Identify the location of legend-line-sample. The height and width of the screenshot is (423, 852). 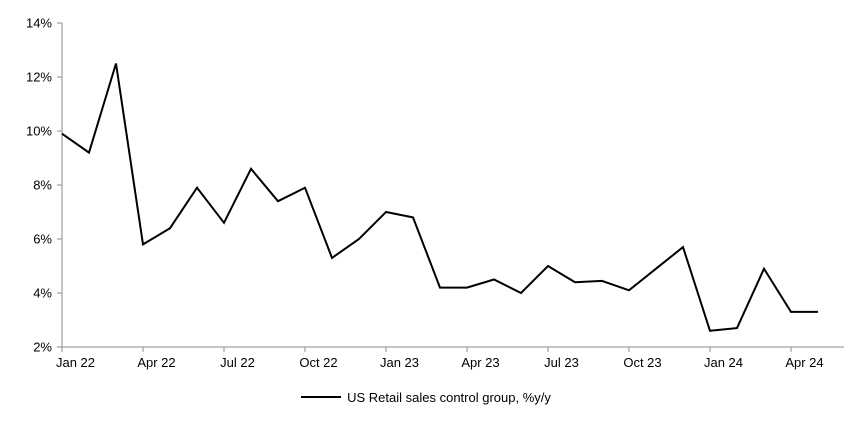
(321, 397).